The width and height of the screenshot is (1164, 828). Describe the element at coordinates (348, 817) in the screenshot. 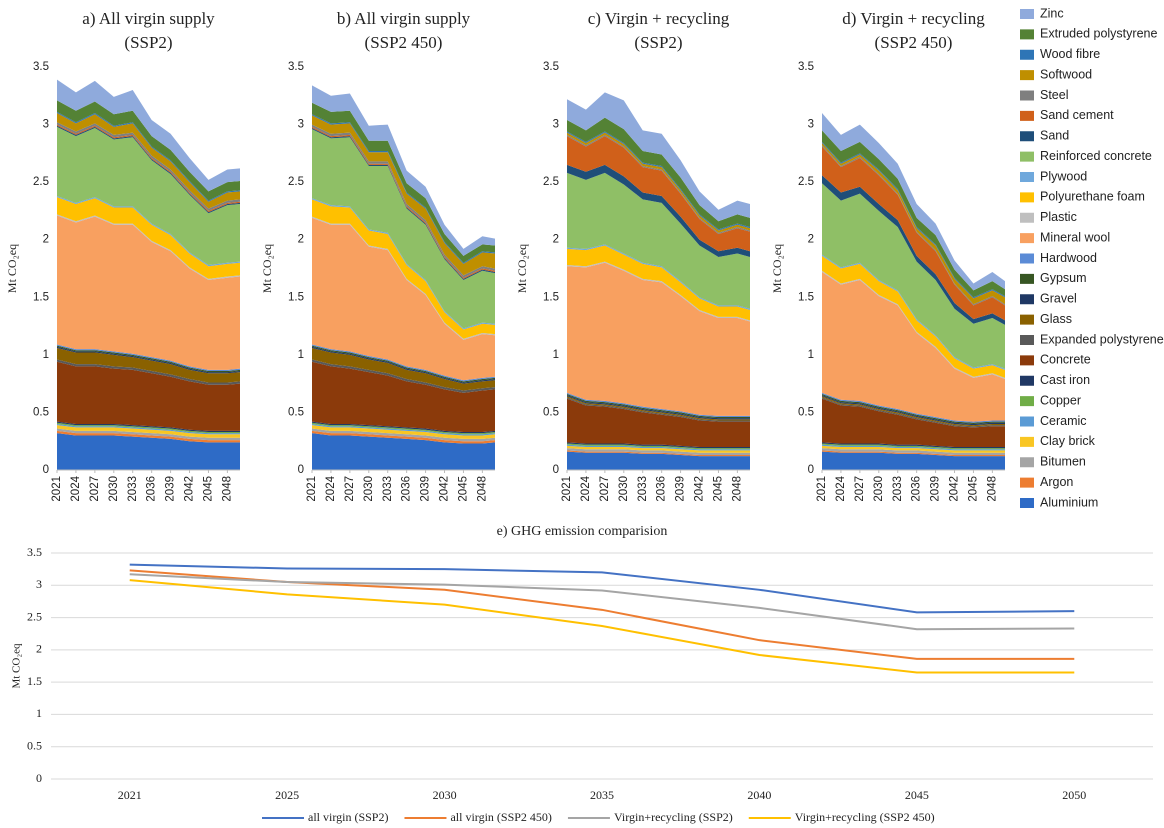

I see `legend-label: all virgin (SSP2)` at that location.